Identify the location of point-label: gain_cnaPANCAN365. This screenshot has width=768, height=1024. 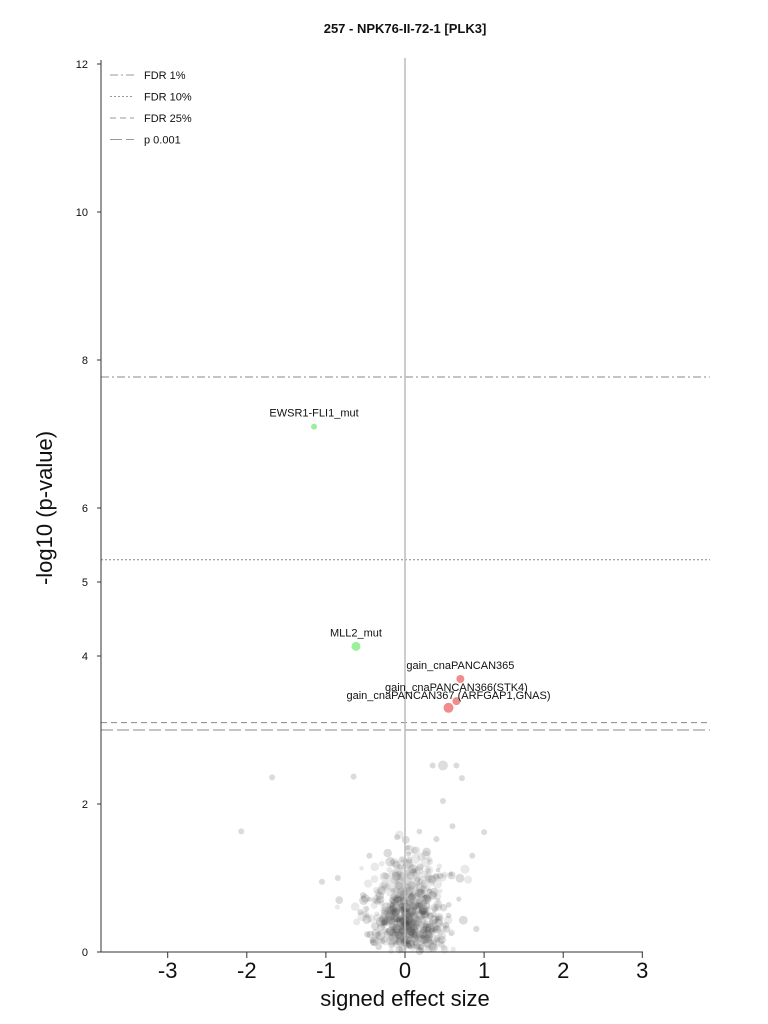
(460, 666).